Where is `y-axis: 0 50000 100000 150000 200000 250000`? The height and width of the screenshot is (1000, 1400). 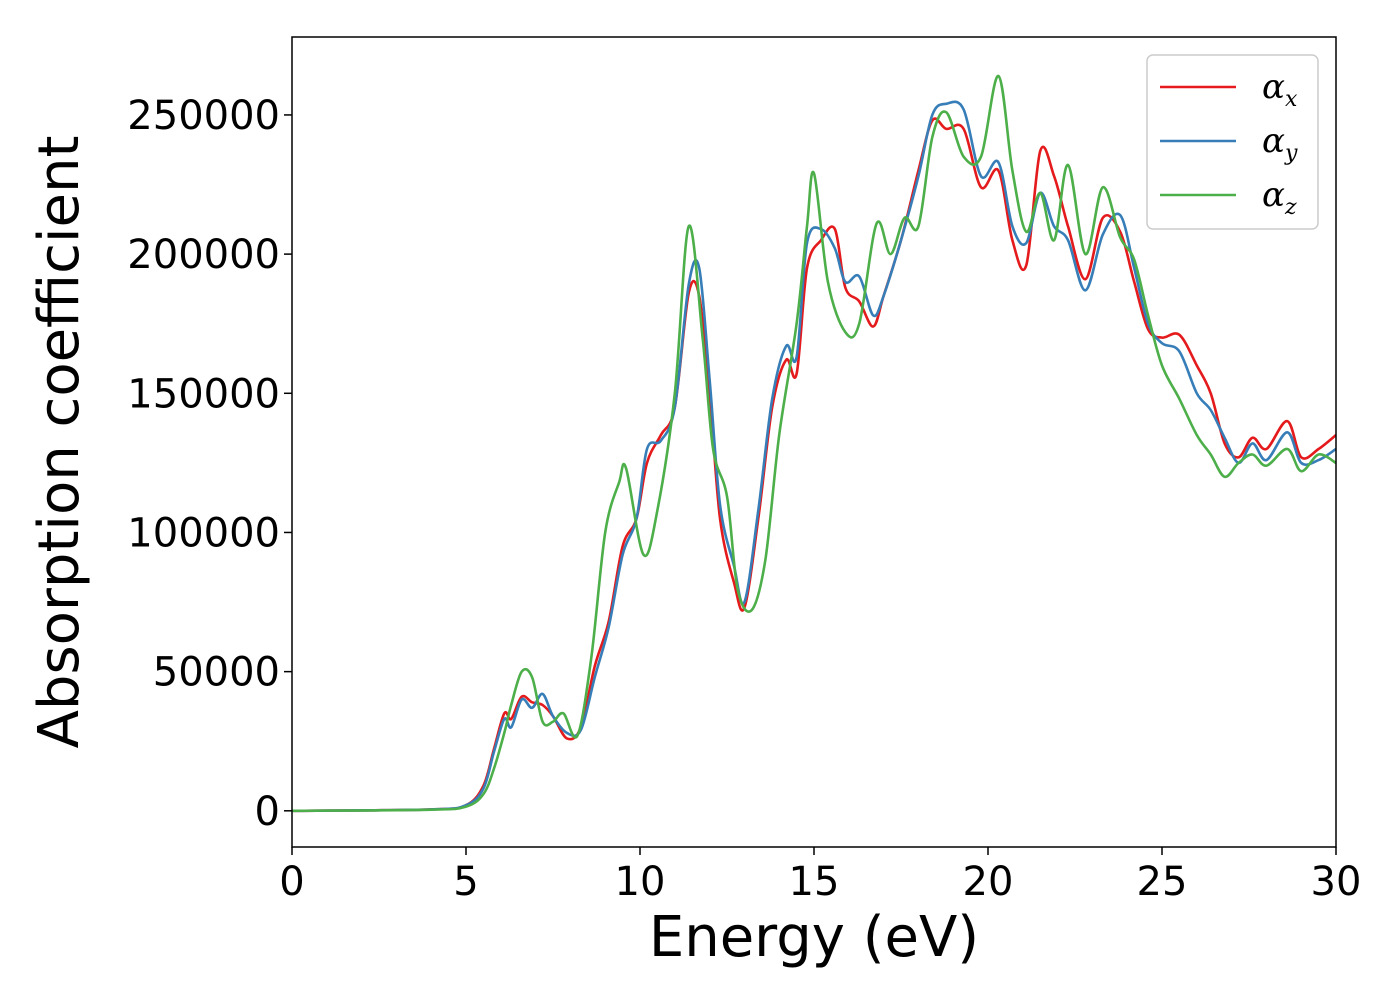 y-axis: 0 50000 100000 150000 200000 250000 is located at coordinates (209, 464).